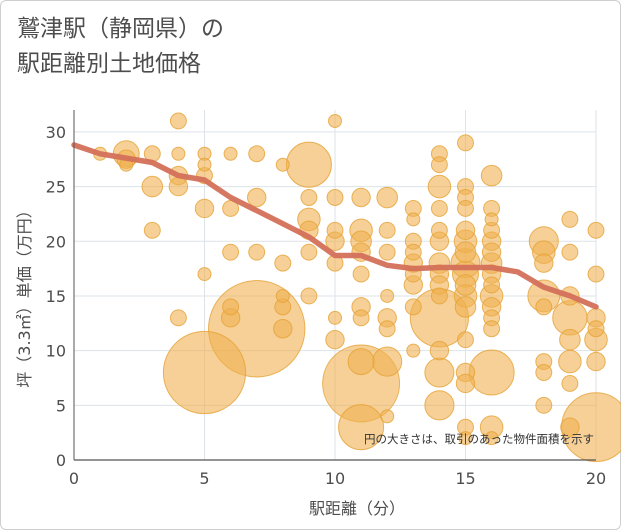 Image resolution: width=621 pixels, height=530 pixels. I want to click on y-tick-label: 5, so click(61, 405).